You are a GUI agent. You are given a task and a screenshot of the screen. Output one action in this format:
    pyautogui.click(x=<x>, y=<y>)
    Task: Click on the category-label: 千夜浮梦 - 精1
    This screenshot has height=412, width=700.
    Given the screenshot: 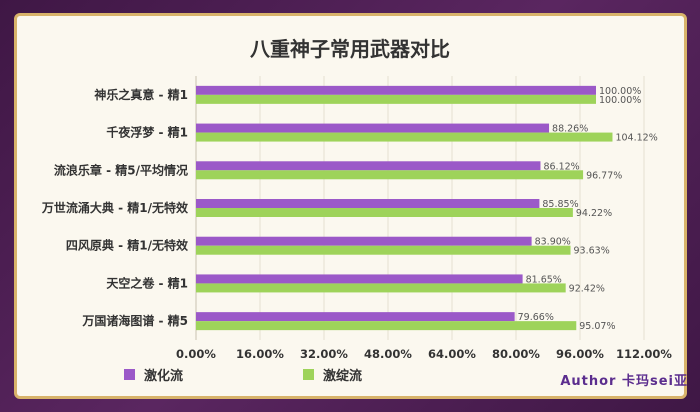 What is the action you would take?
    pyautogui.click(x=147, y=132)
    